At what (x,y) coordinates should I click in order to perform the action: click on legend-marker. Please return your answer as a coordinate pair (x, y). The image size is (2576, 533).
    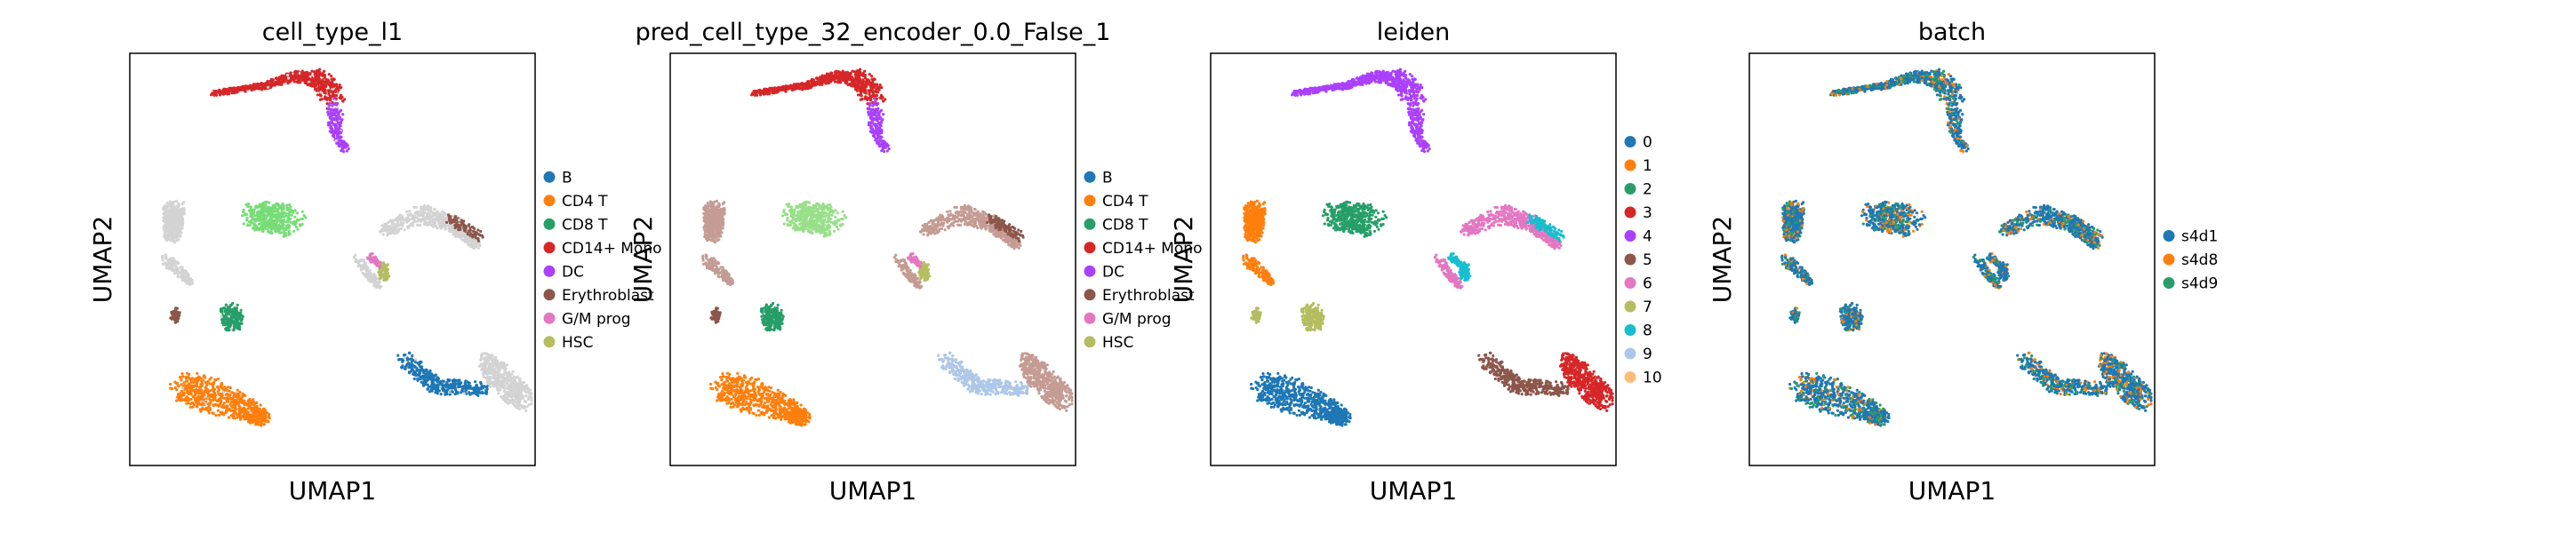
    Looking at the image, I should click on (549, 248).